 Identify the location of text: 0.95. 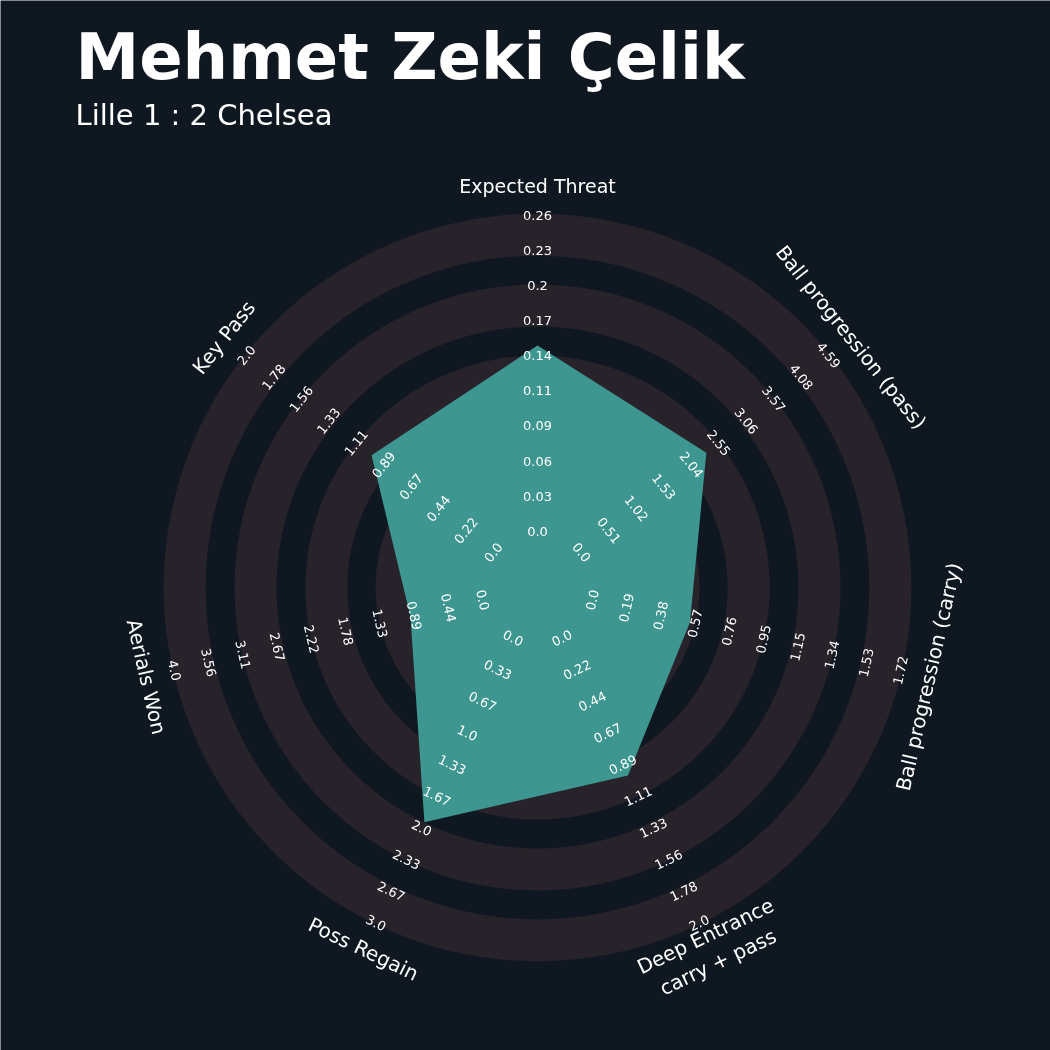
(764, 639).